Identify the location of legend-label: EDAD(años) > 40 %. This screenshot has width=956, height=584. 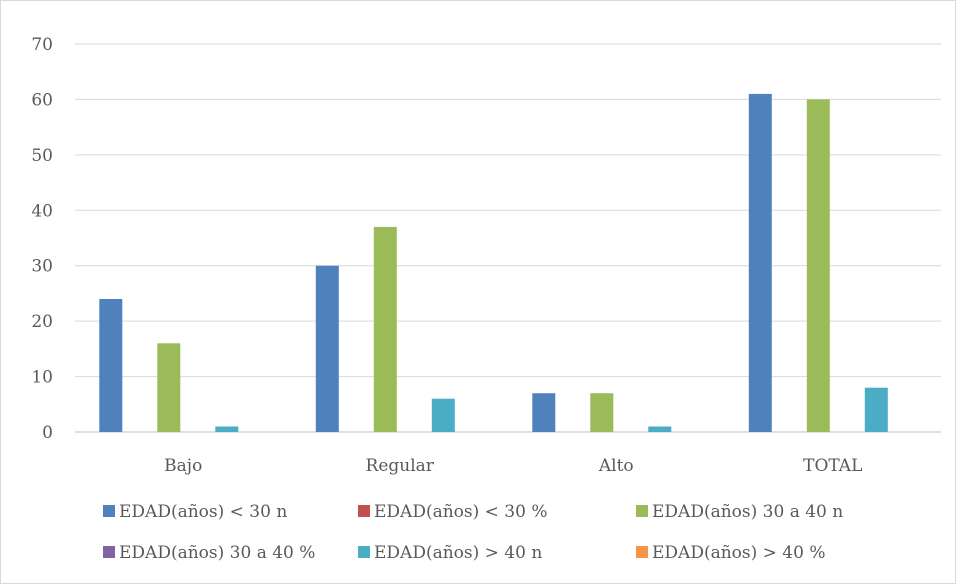
(739, 553).